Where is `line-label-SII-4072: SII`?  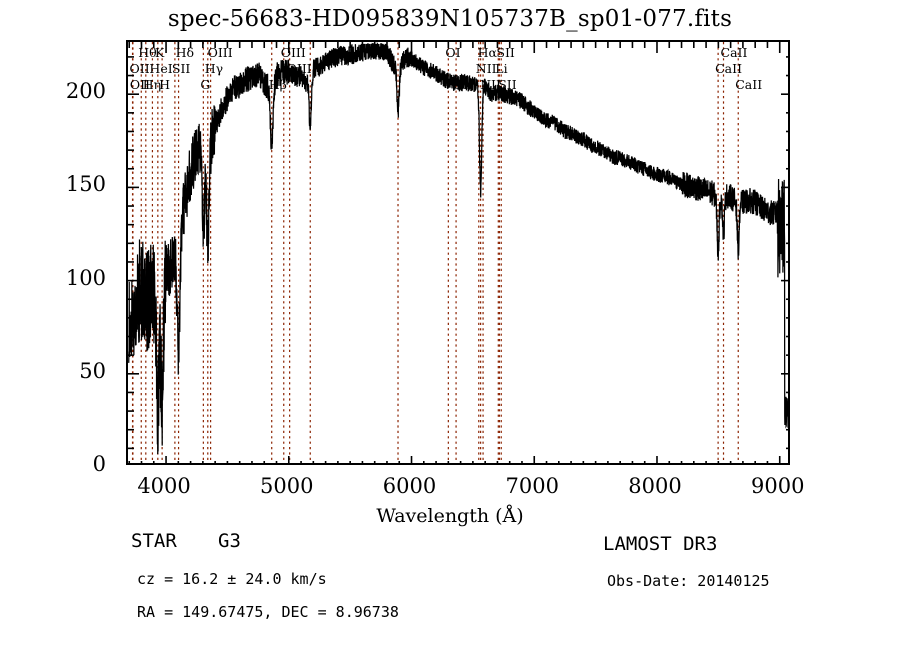
line-label-SII-4072: SII is located at coordinates (181, 68).